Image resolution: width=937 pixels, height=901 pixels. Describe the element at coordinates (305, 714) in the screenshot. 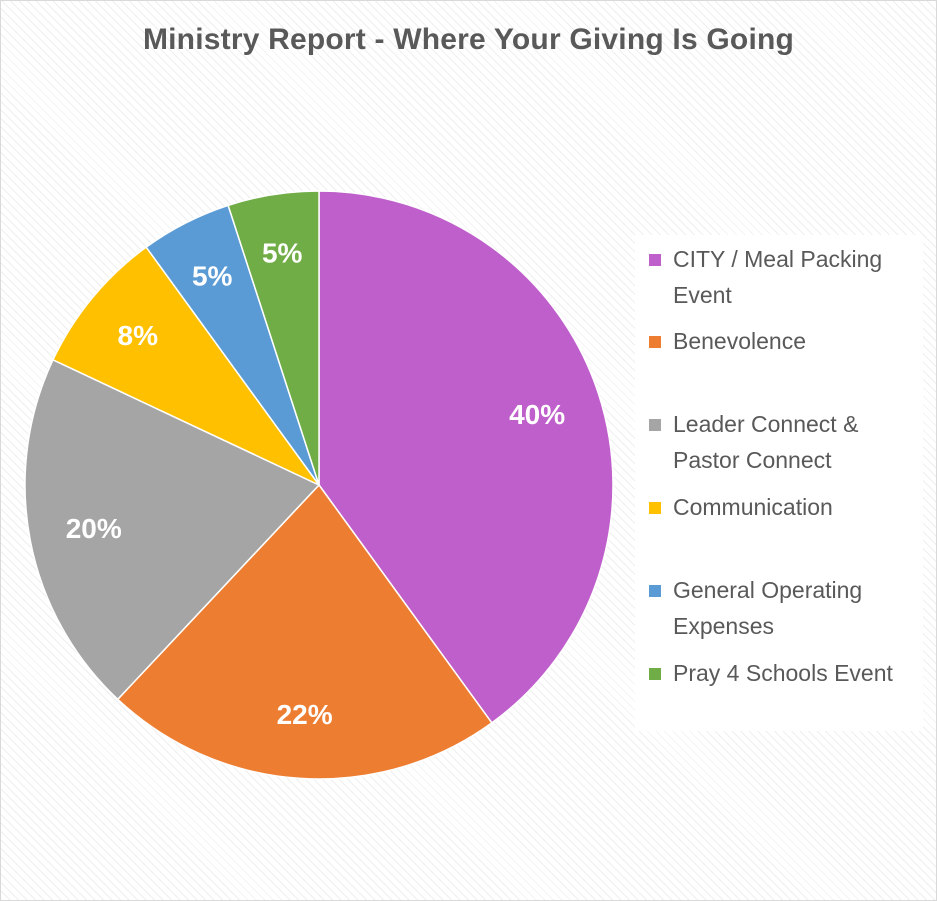

I see `data-label: 22%` at that location.